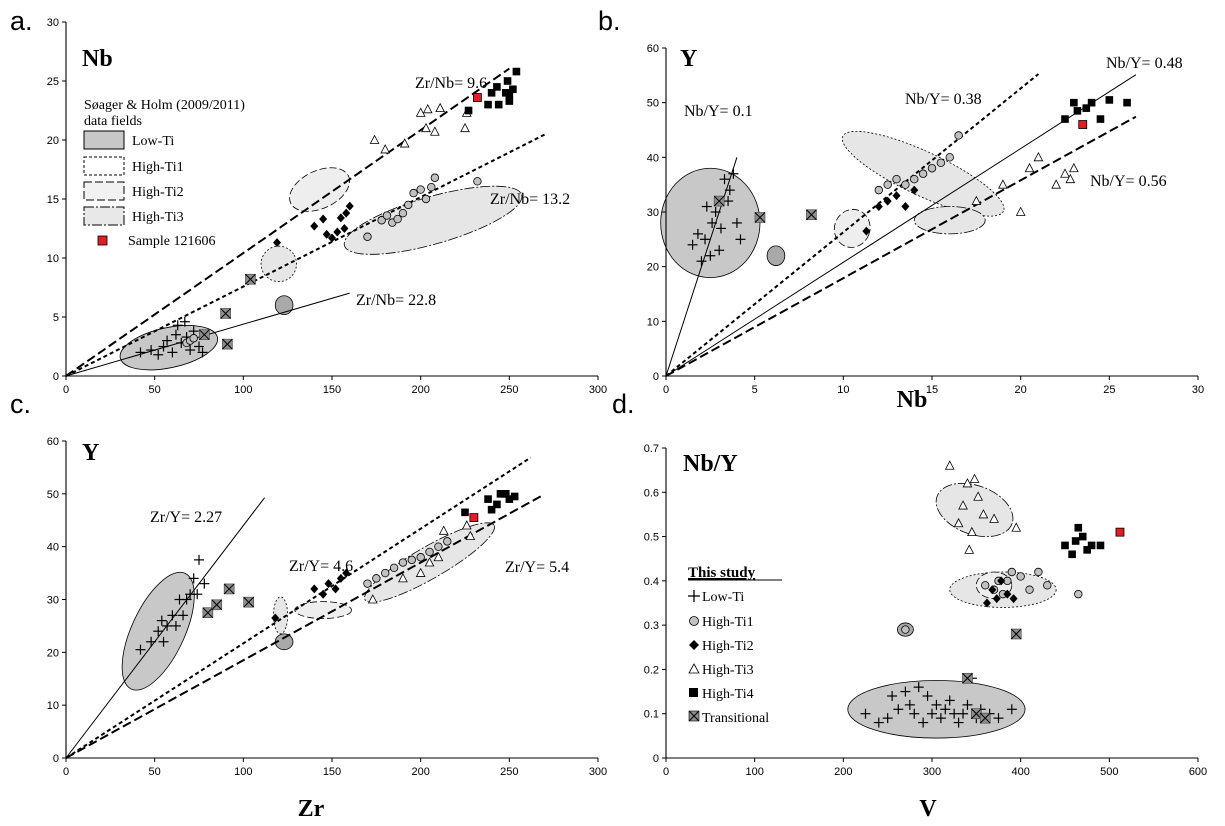 The width and height of the screenshot is (1225, 826). I want to click on y-axis-label: Nb, so click(97, 59).